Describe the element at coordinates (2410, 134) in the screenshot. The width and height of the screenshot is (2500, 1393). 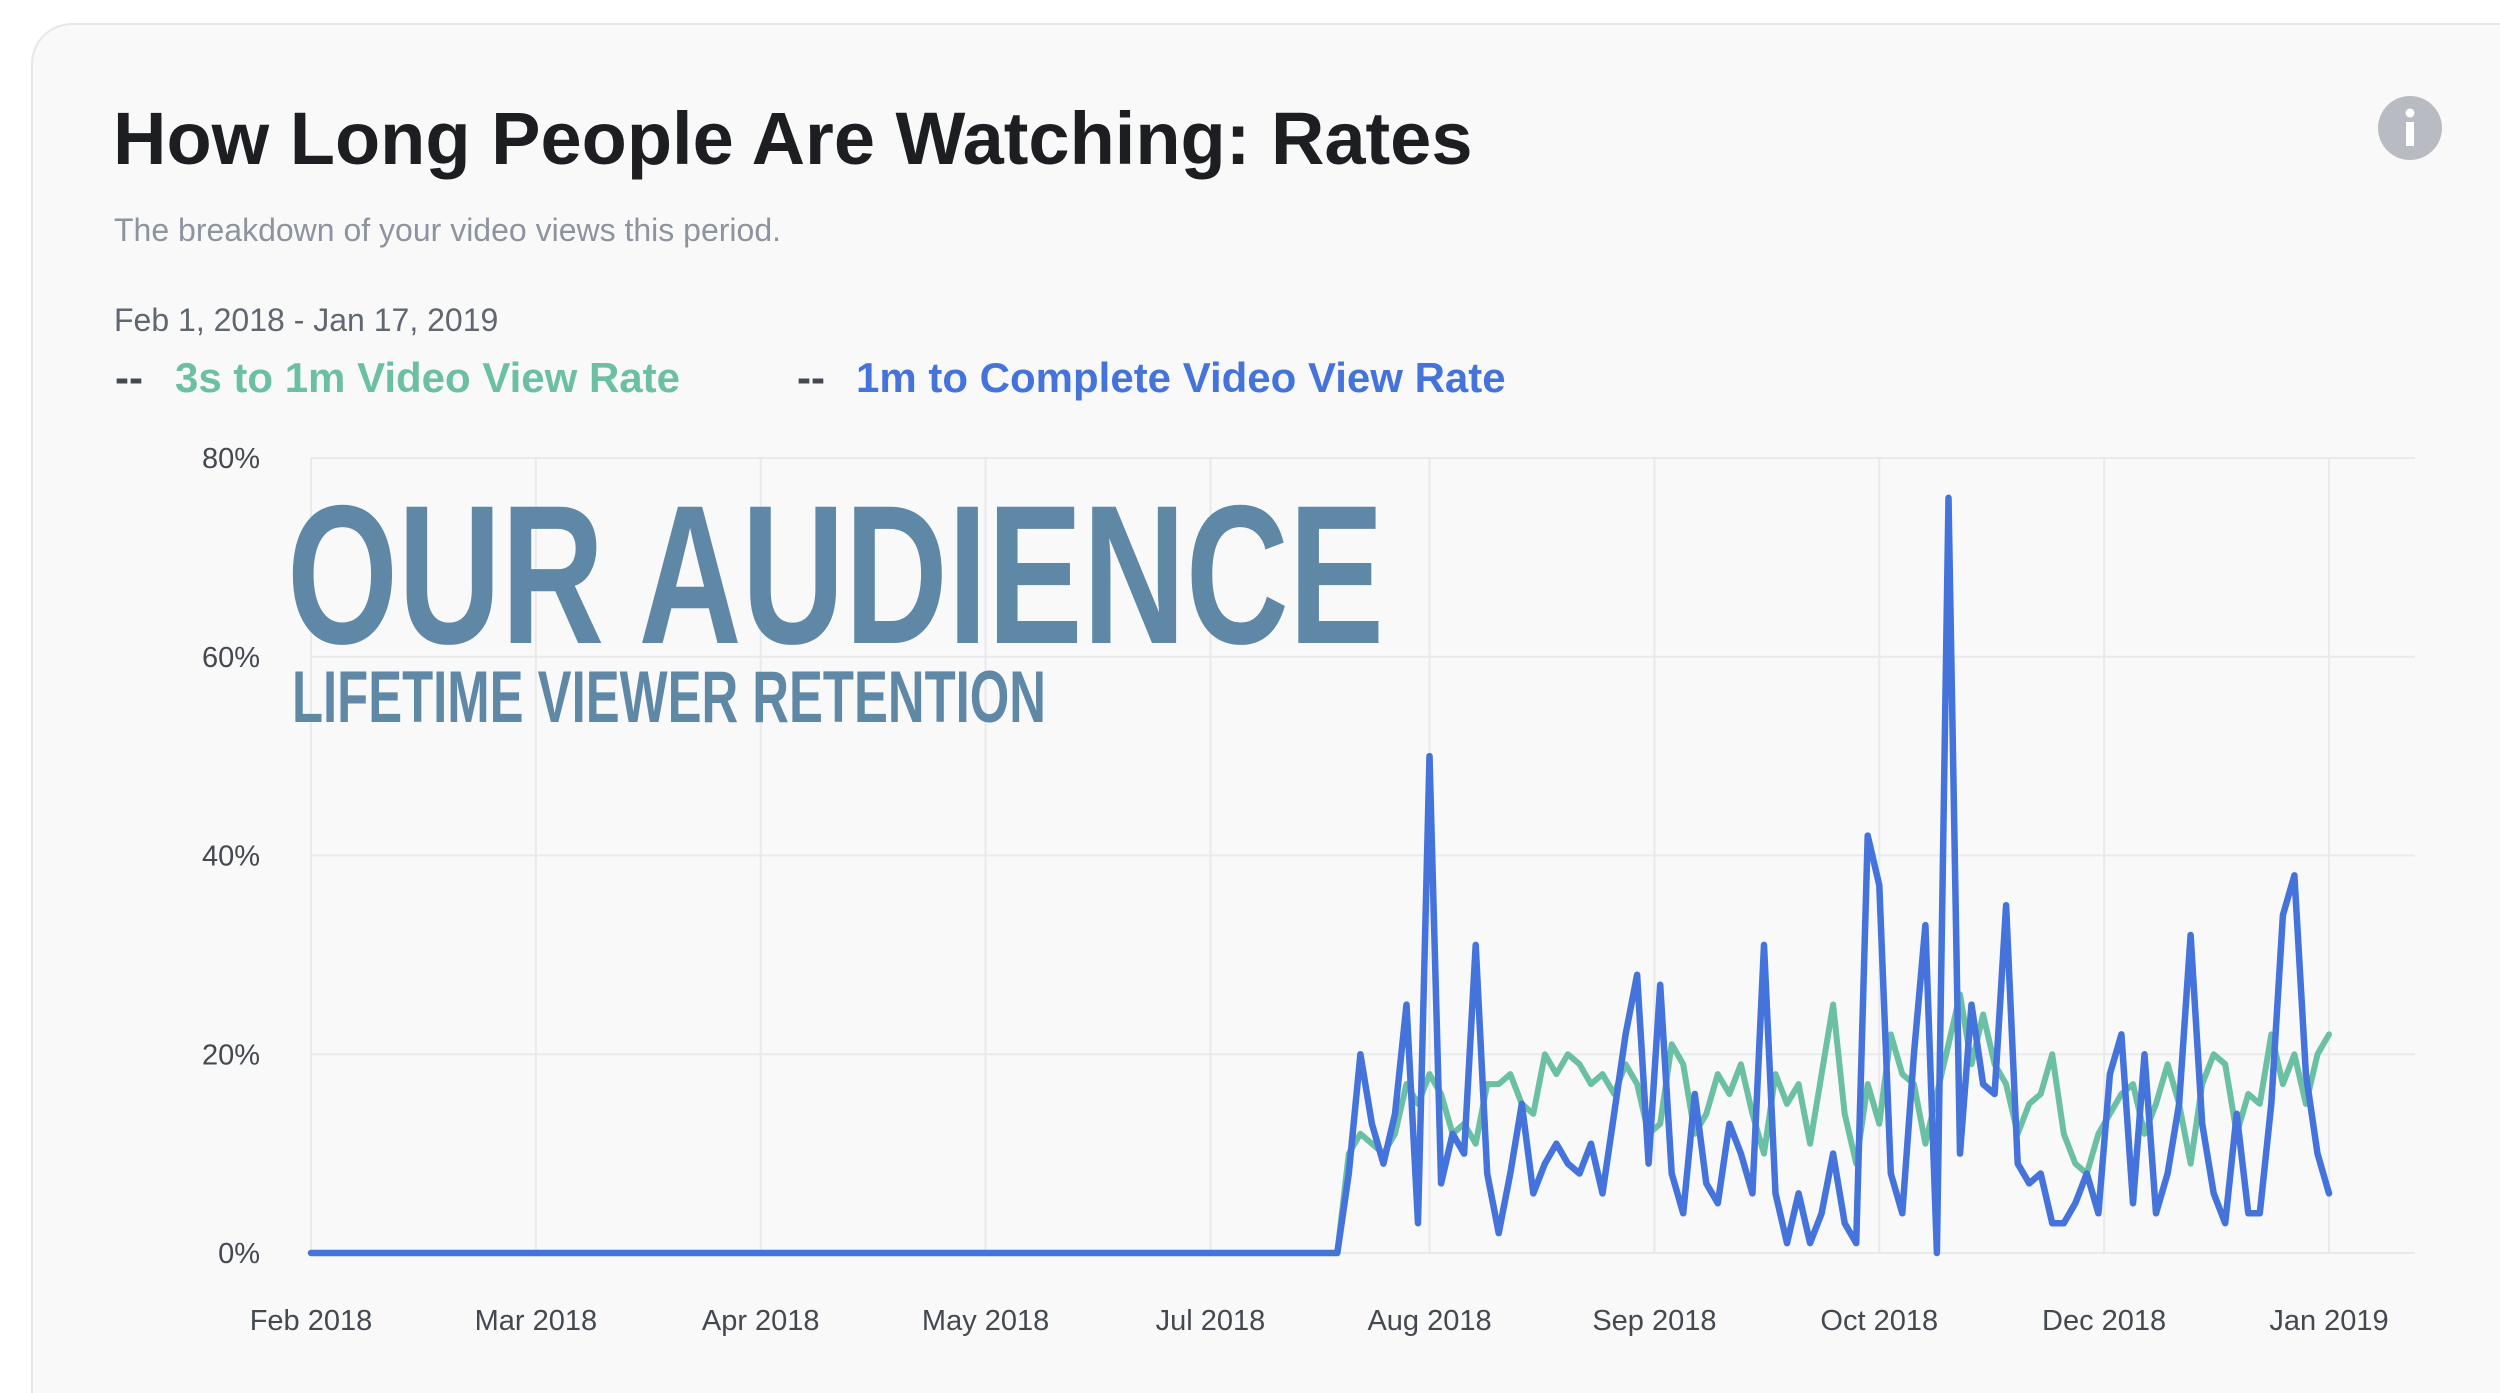
I see `info-bar` at that location.